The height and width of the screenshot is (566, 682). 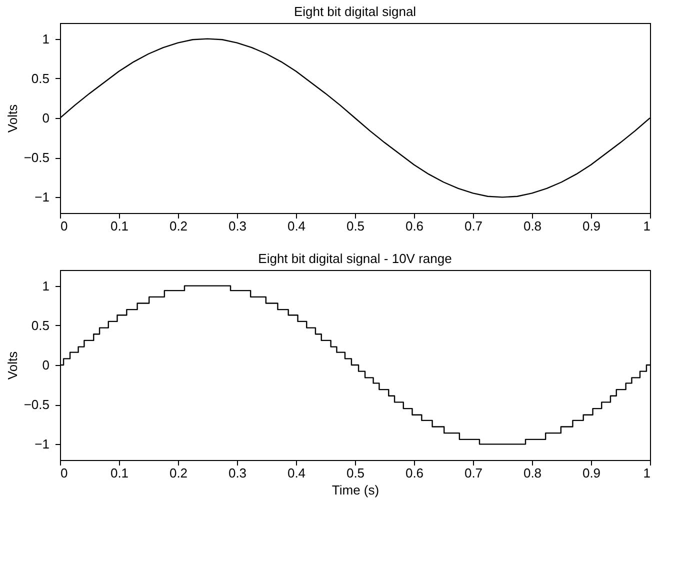 I want to click on x-axis-title: Time (s), so click(x=356, y=490).